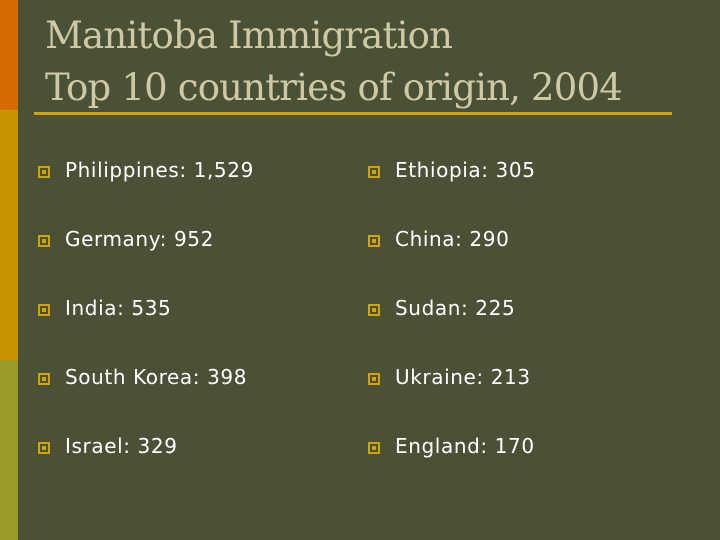 This screenshot has height=540, width=720. Describe the element at coordinates (455, 308) in the screenshot. I see `list-item-text: Sudan: 225` at that location.